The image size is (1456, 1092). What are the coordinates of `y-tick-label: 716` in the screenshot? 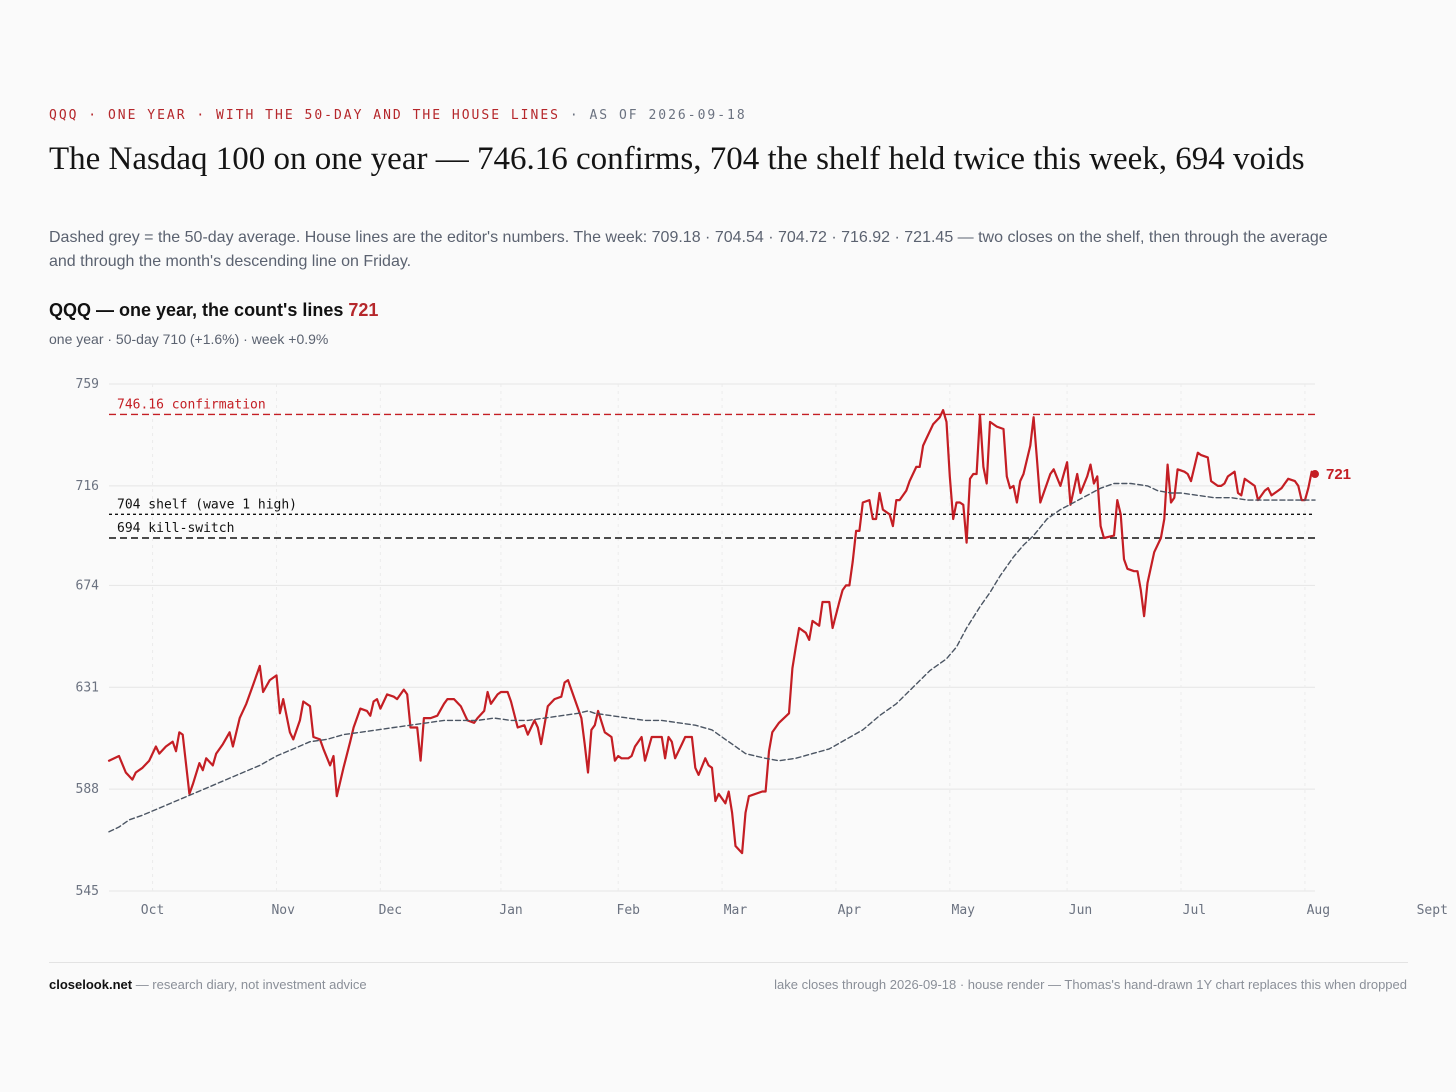 It's located at (87, 486).